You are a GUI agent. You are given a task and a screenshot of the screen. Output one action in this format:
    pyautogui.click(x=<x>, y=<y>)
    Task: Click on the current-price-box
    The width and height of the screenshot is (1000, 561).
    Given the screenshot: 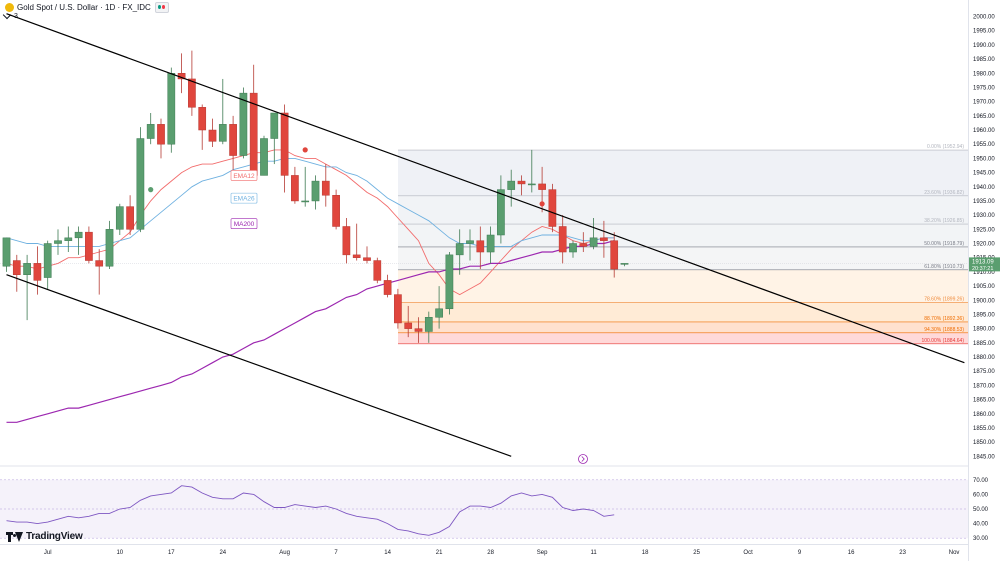 What is the action you would take?
    pyautogui.click(x=984, y=264)
    